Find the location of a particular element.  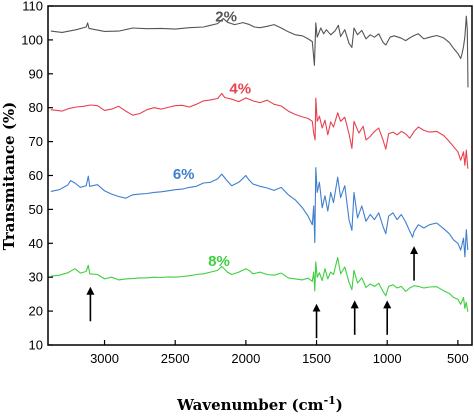

y-tick-label: 40 is located at coordinates (36, 243).